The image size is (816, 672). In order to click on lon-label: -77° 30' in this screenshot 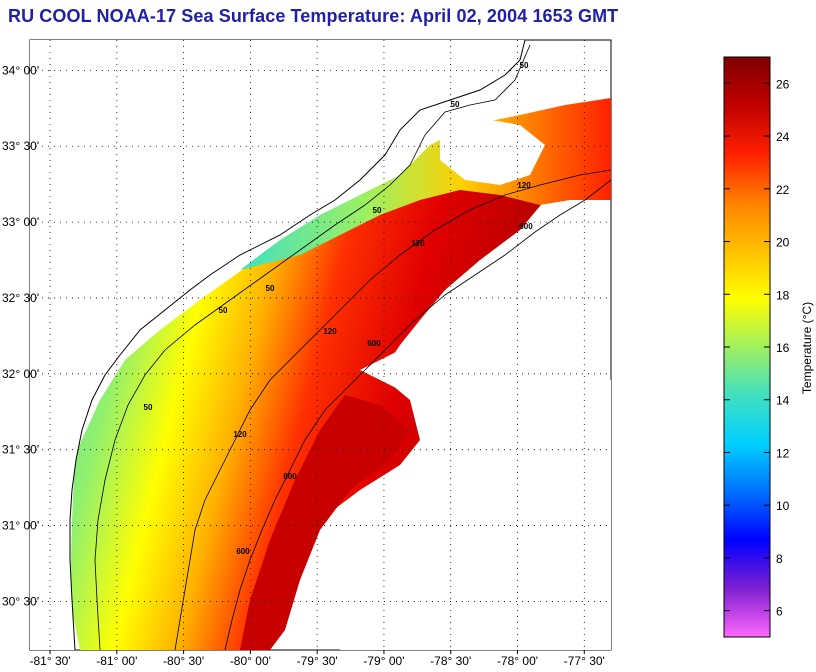, I will do `click(584, 661)`.